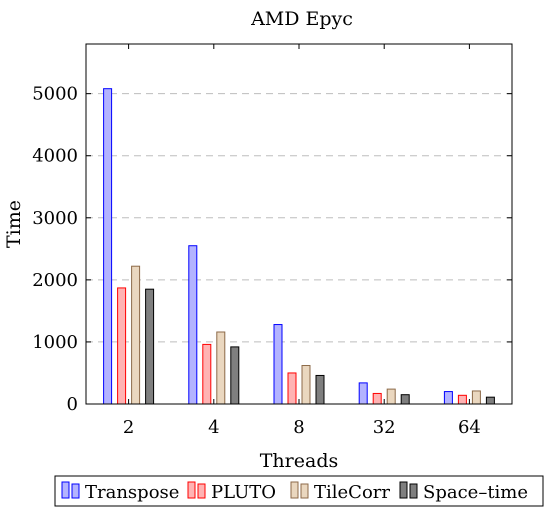 This screenshot has width=550, height=516. What do you see at coordinates (55, 342) in the screenshot?
I see `y-tick-label: 1000` at bounding box center [55, 342].